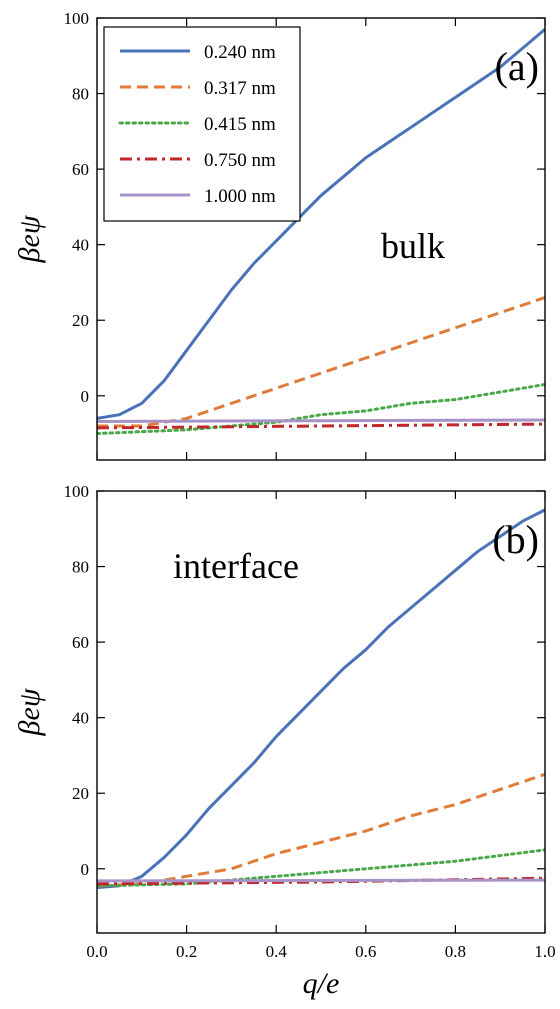 This screenshot has height=1009, width=560. What do you see at coordinates (321, 983) in the screenshot?
I see `x-axis-label: q/e` at bounding box center [321, 983].